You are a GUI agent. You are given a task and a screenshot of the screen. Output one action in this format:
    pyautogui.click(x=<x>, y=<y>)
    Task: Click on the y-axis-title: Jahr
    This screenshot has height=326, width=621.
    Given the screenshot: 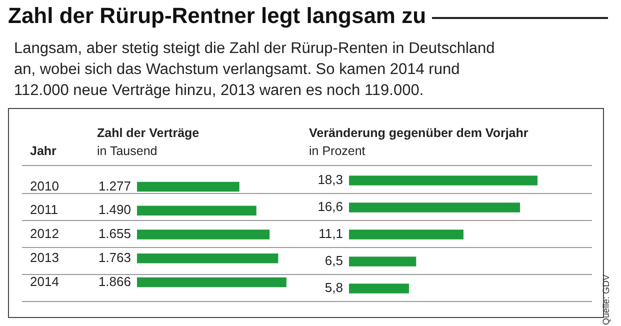 What is the action you would take?
    pyautogui.click(x=43, y=151)
    